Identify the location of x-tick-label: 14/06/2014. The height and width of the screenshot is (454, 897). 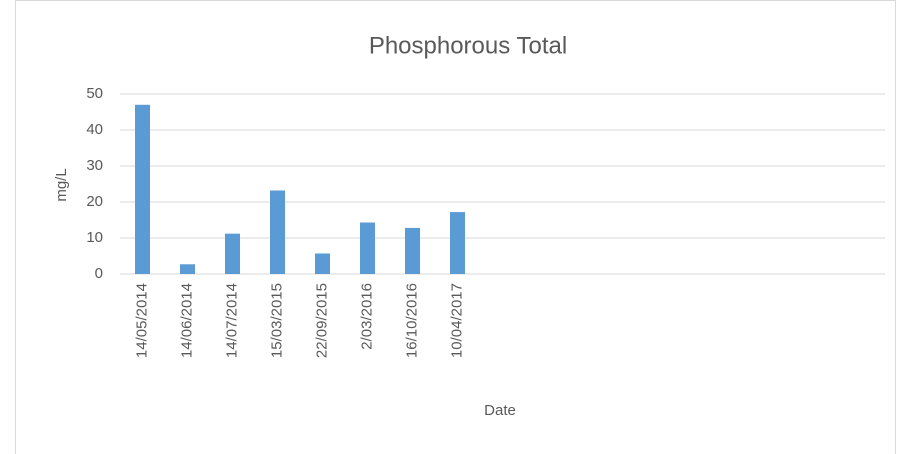
(186, 320).